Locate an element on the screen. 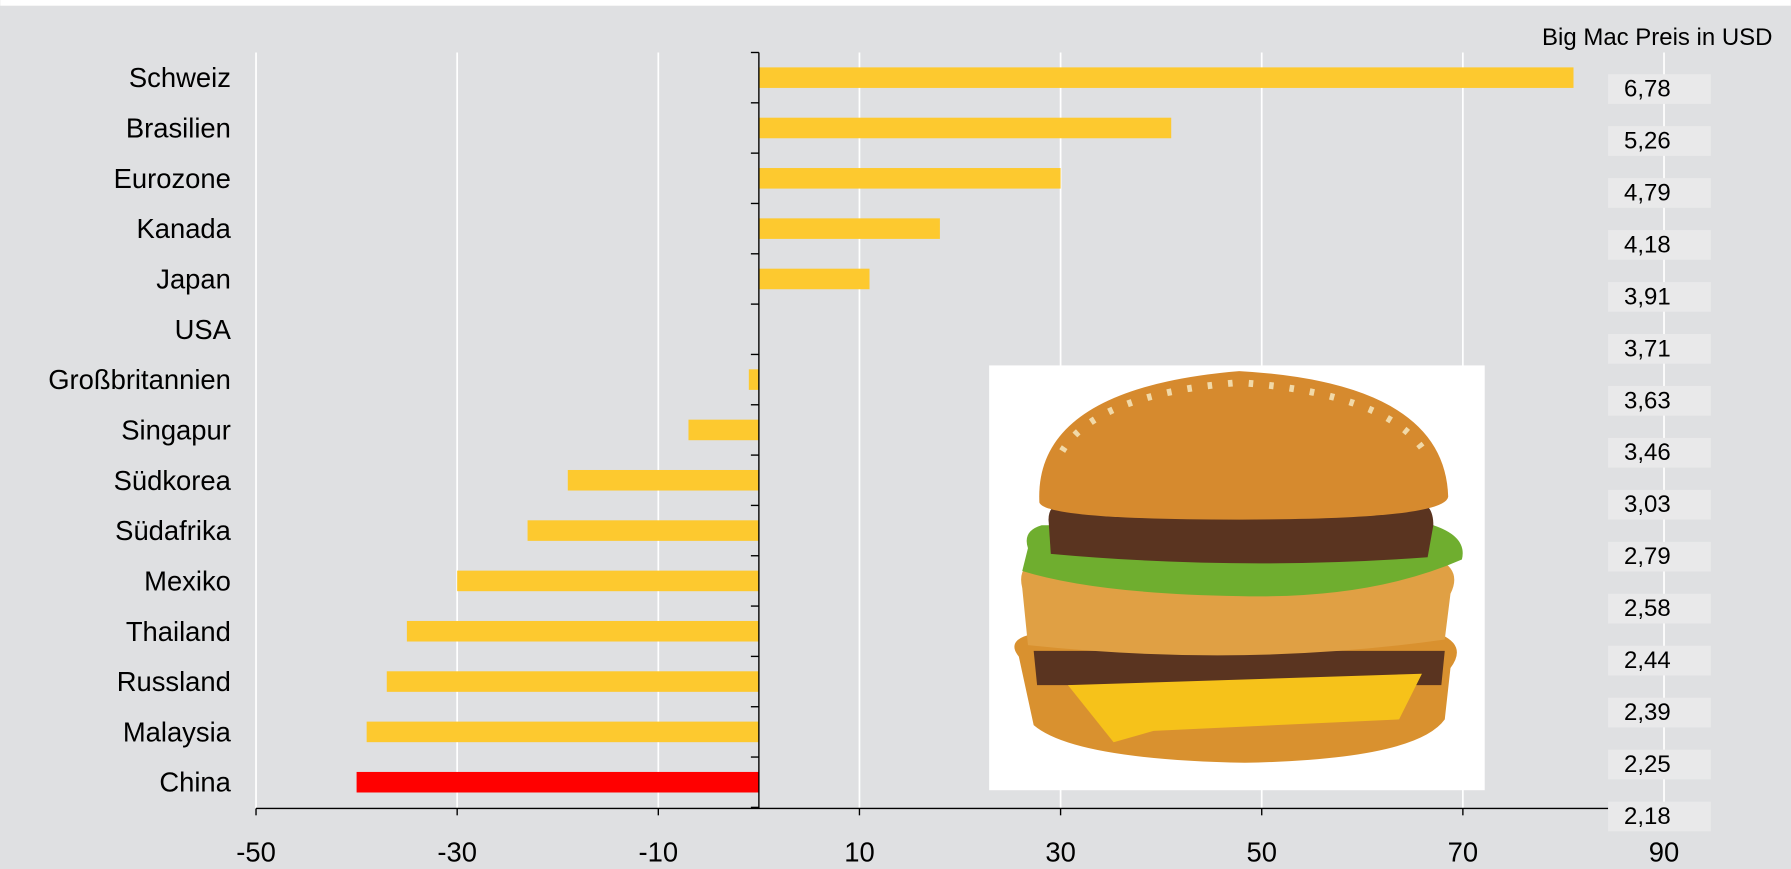 The width and height of the screenshot is (1791, 869). category-label: Brasilien is located at coordinates (178, 127).